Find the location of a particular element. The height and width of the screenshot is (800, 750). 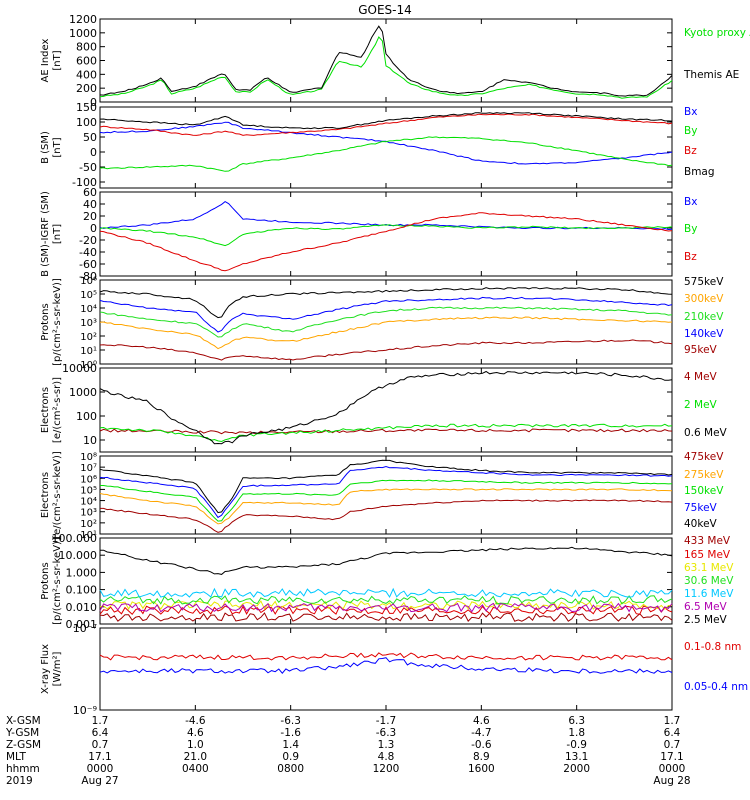

series-line-75kev is located at coordinates (386, 492).